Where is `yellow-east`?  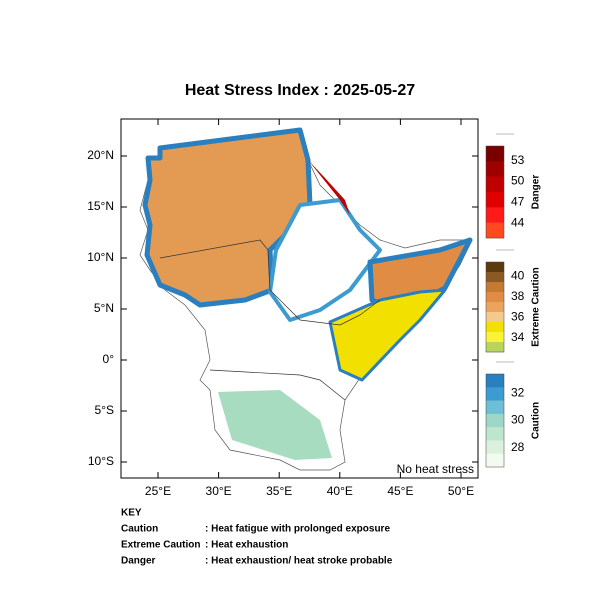
yellow-east is located at coordinates (387, 335).